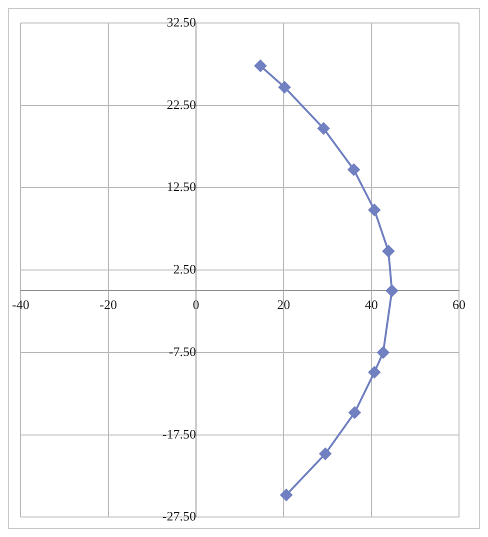 This screenshot has width=488, height=537. Describe the element at coordinates (371, 304) in the screenshot. I see `x-tick-label: 40` at that location.